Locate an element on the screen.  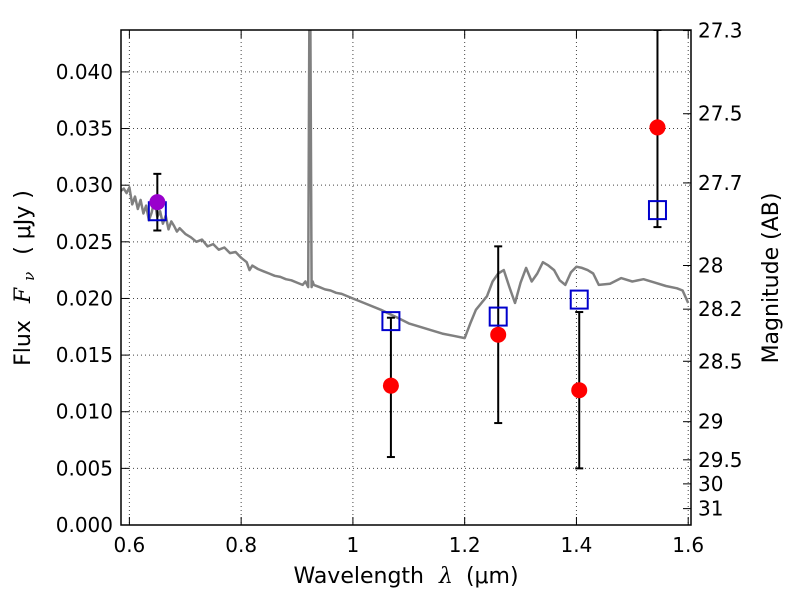
right-tick-label: 31 is located at coordinates (710, 509).